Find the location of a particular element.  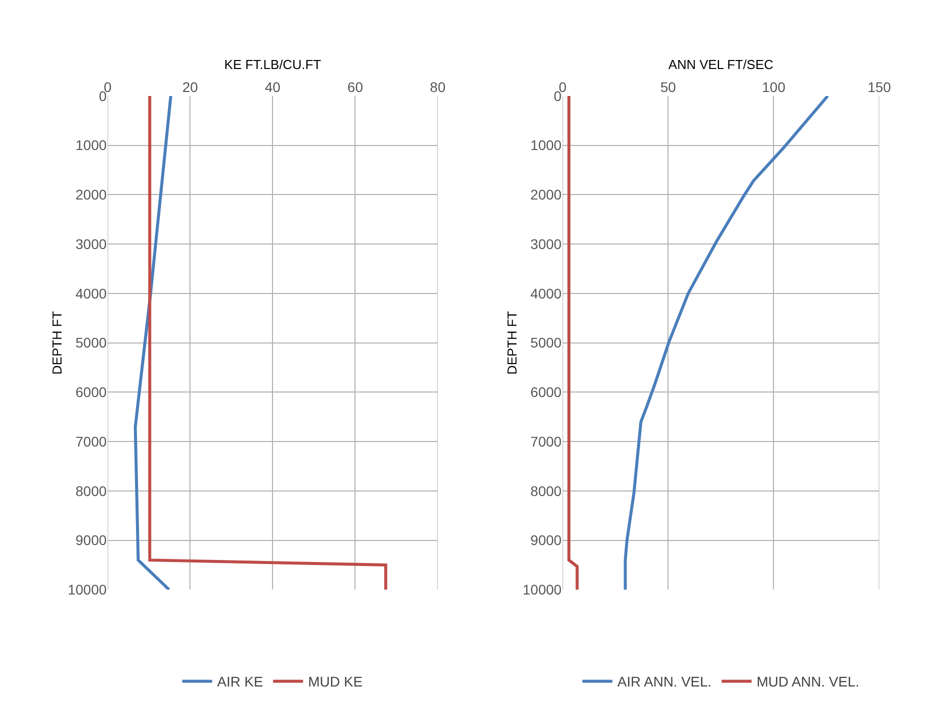

x-tick-label: 100 is located at coordinates (774, 87).